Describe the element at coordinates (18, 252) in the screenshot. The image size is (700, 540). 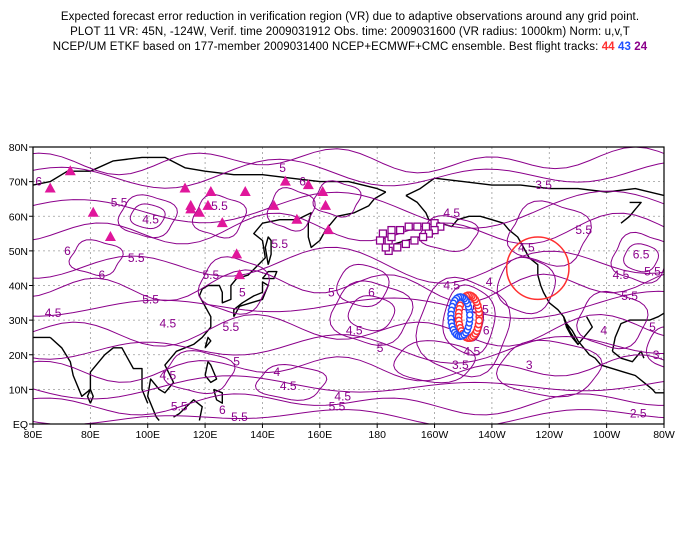
I see `lat-tick-label: 50N` at that location.